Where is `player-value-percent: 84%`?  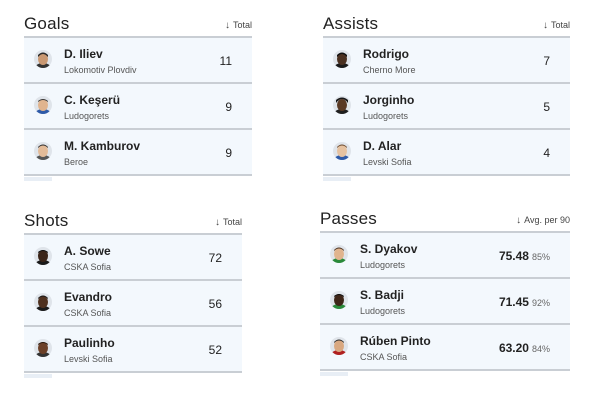
player-value-percent: 84% is located at coordinates (540, 349).